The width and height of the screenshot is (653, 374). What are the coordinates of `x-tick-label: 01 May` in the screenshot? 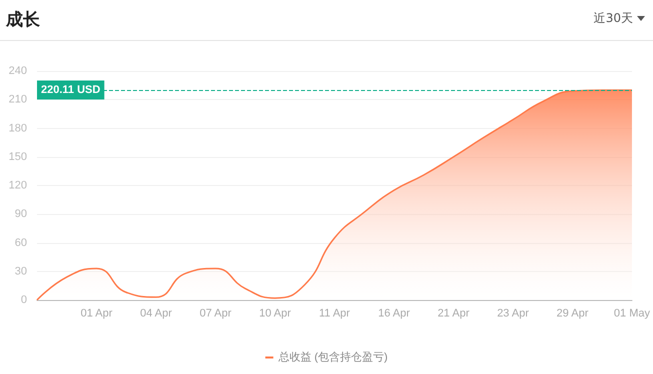 It's located at (632, 314).